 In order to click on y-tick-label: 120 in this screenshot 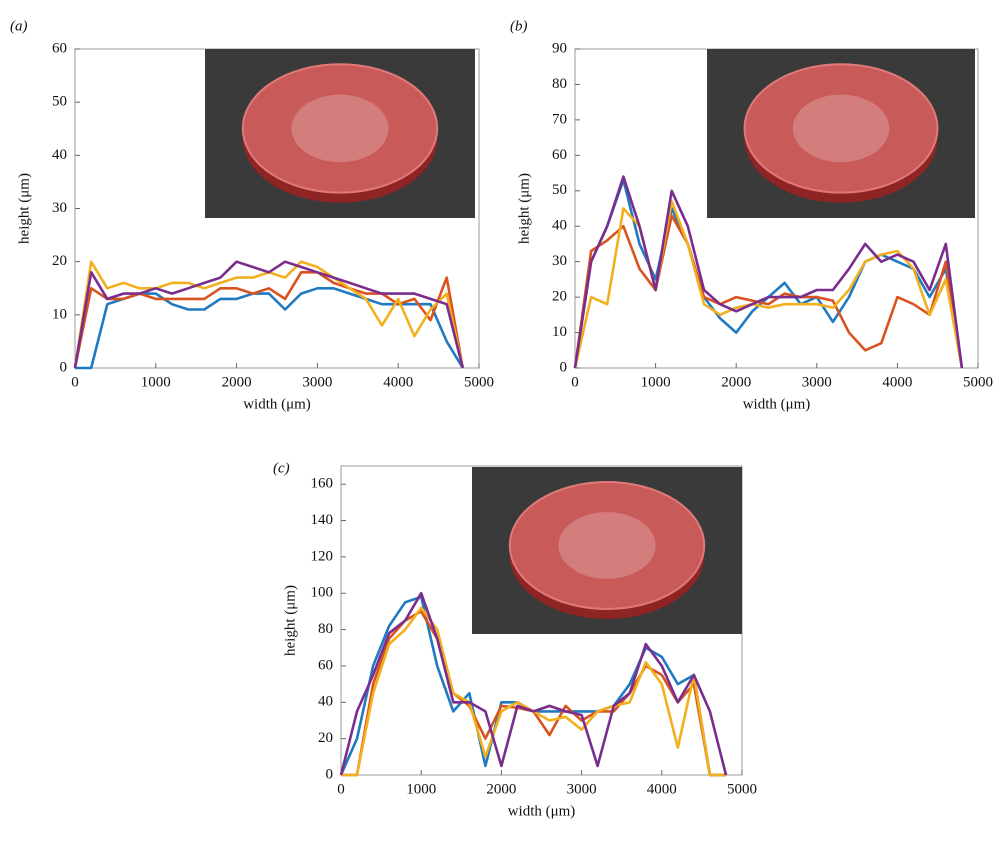, I will do `click(322, 556)`.